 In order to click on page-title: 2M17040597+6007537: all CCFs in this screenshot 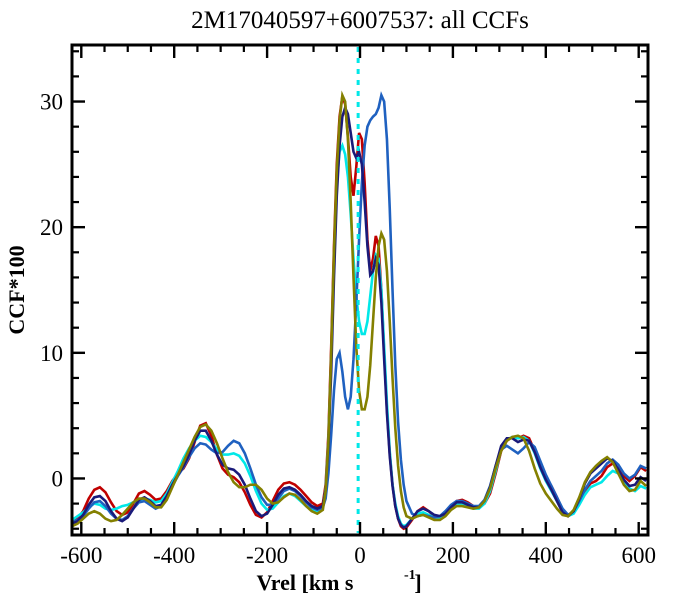, I will do `click(360, 20)`.